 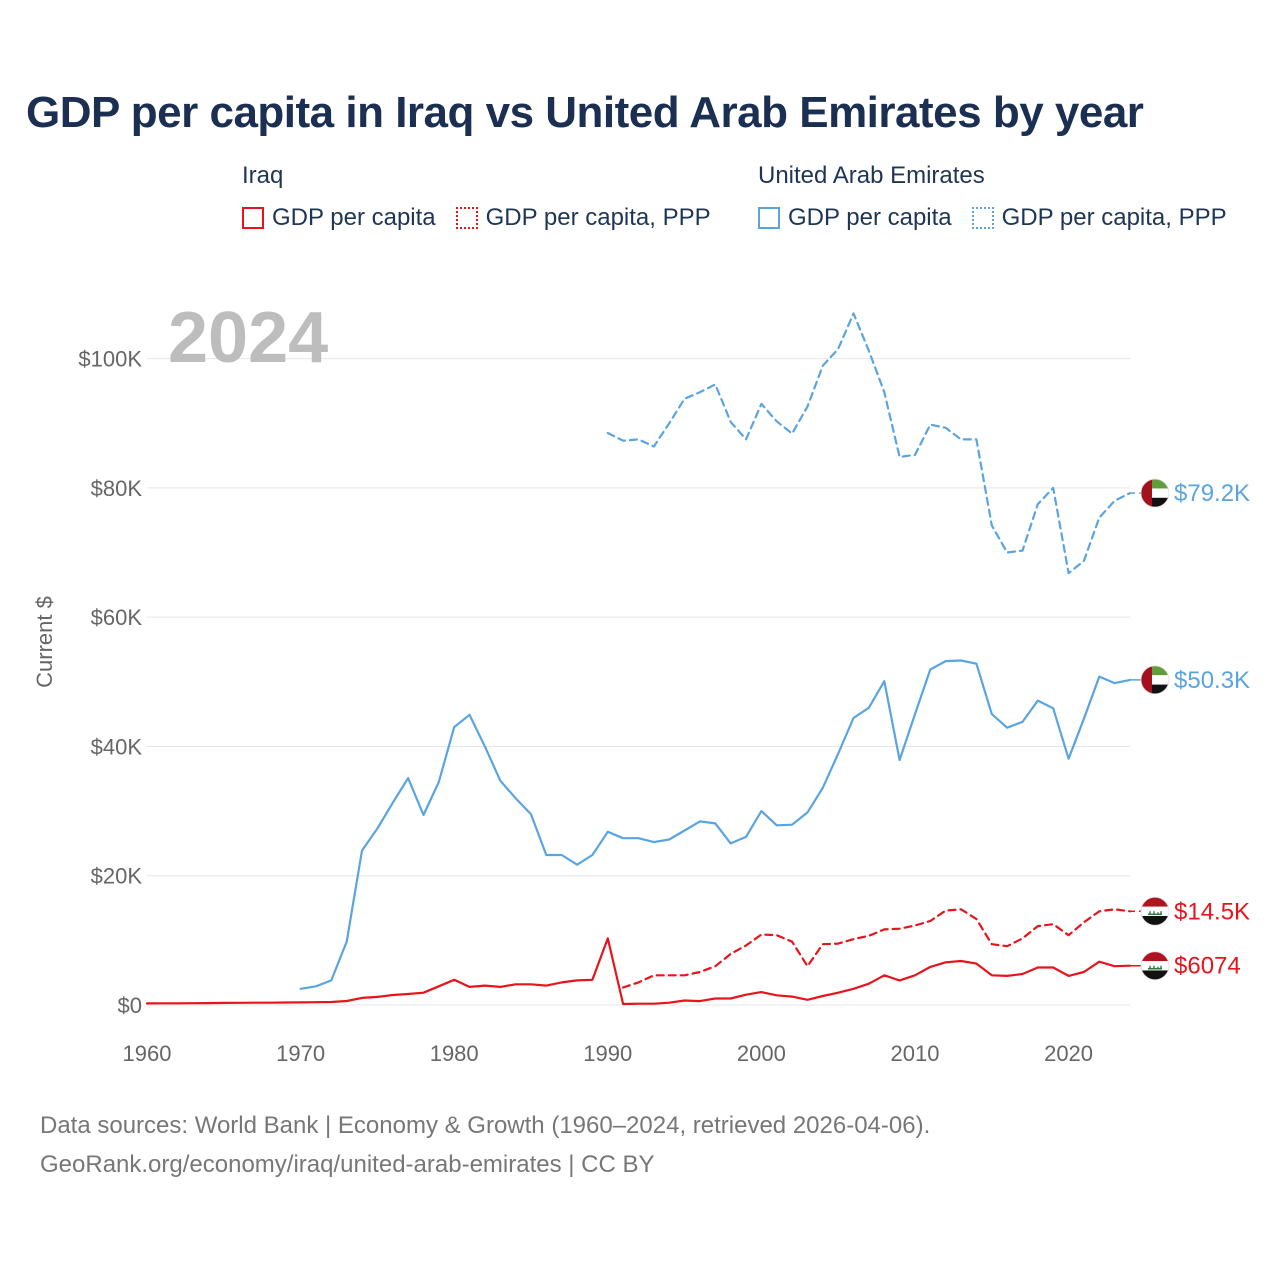 What do you see at coordinates (598, 217) in the screenshot?
I see `legend-iraq-ppp-label: GDP per capita, PPP` at bounding box center [598, 217].